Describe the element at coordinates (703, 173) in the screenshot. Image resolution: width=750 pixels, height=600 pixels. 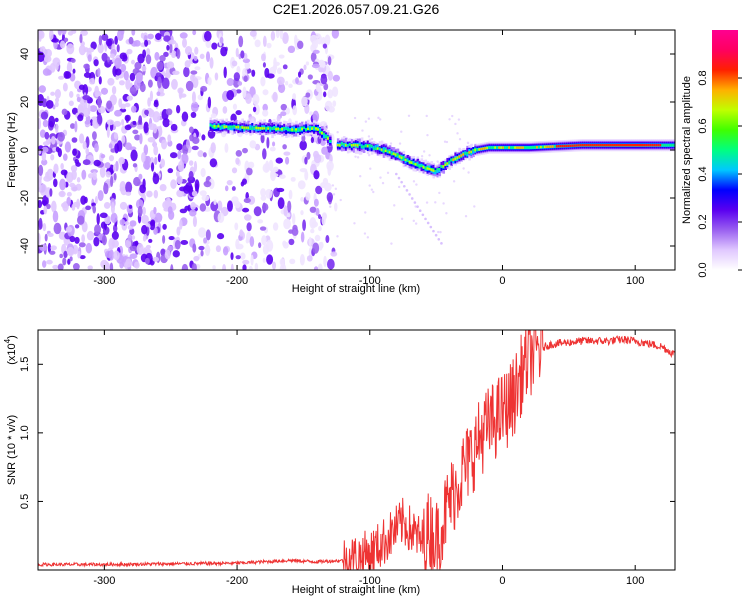
I see `colorbar-tick-label: 0.4` at that location.